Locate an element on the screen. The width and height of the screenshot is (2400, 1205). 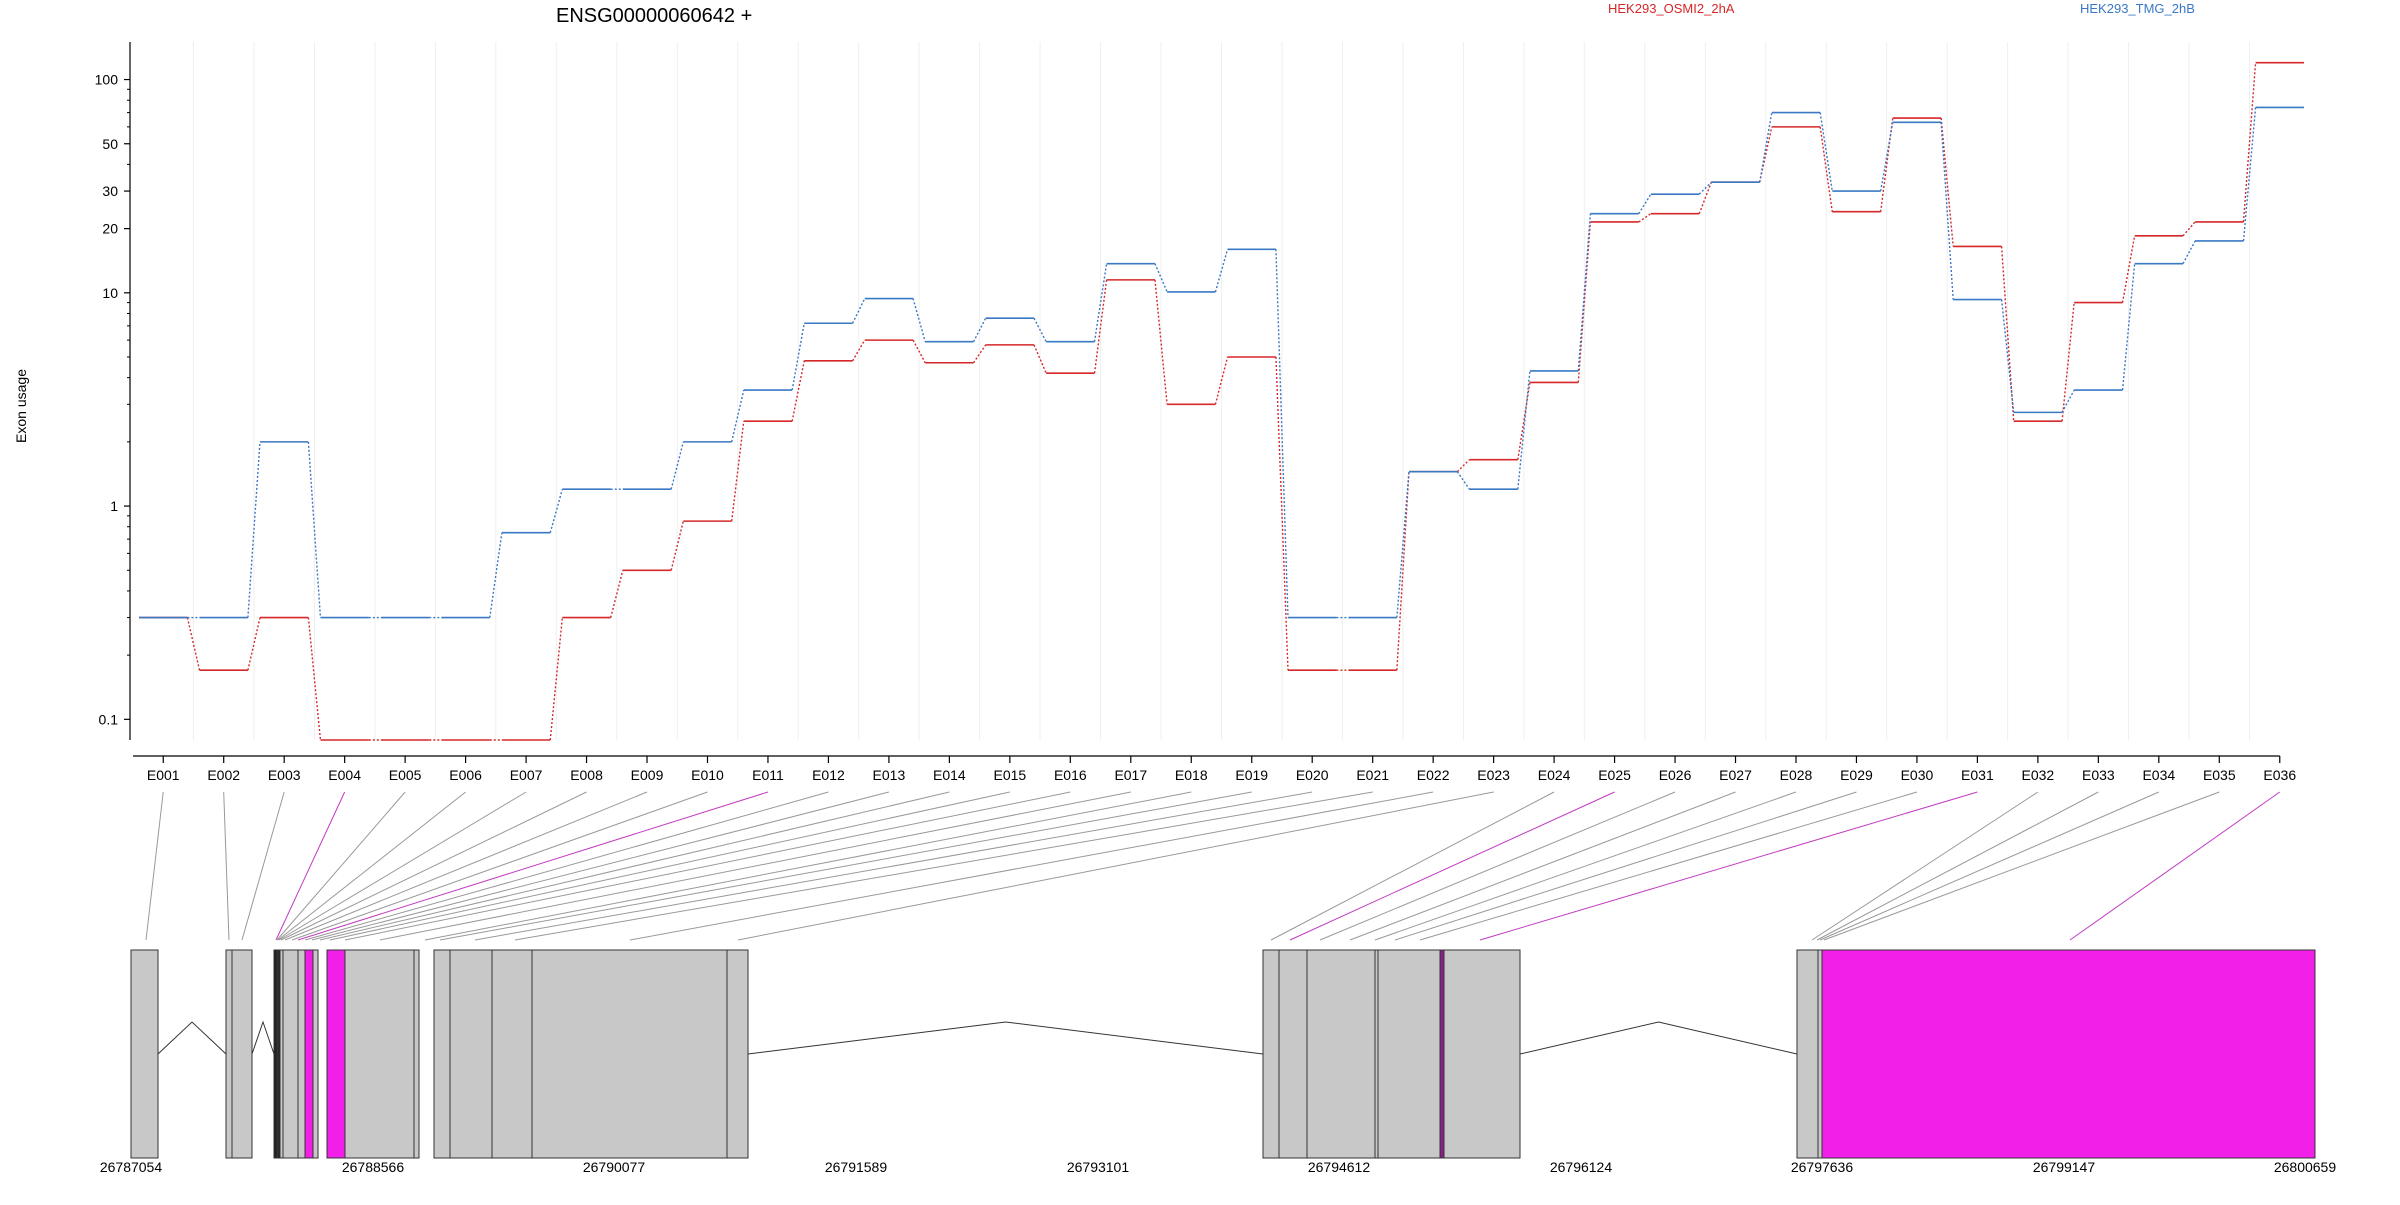
coordinate-label: 26790077 is located at coordinates (614, 1167).